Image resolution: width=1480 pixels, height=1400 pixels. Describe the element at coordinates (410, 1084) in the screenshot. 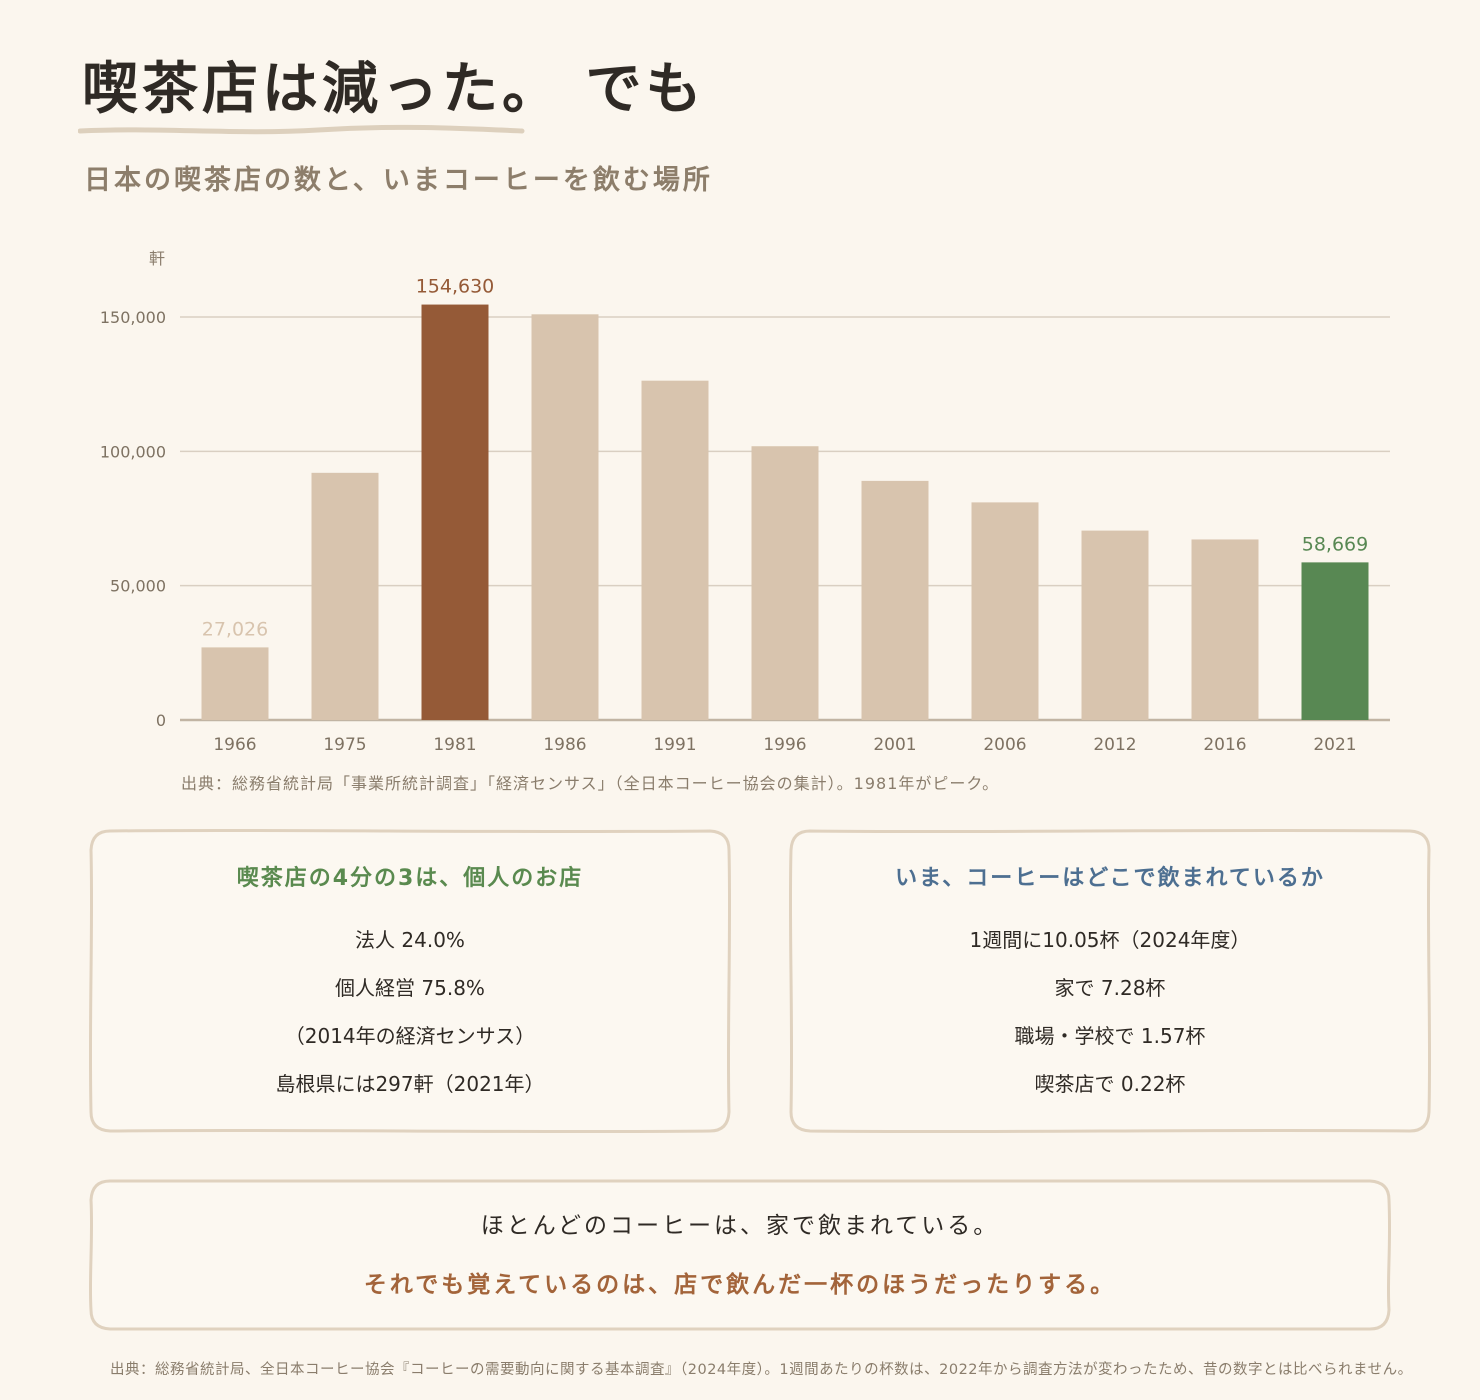

I see `card-line-shimane: 島根県には297軒（2021年）` at that location.